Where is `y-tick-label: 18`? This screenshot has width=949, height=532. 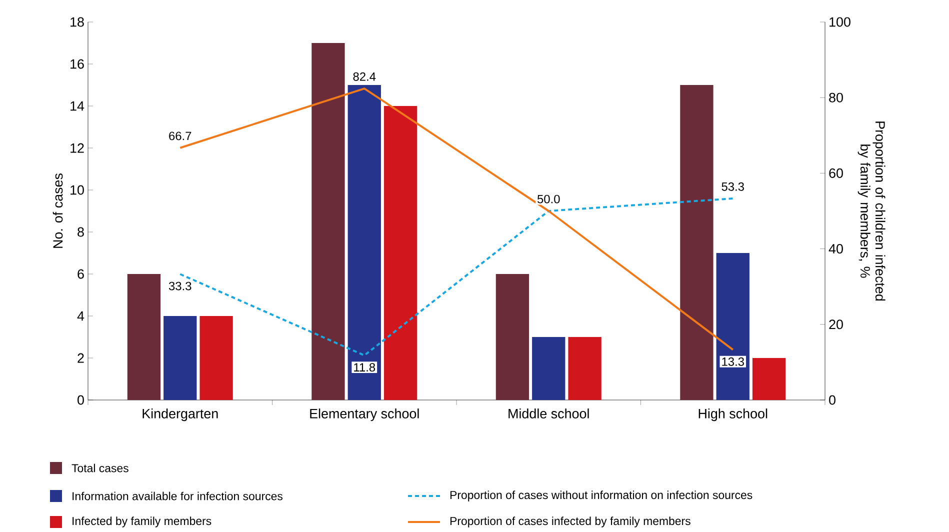
y-tick-label: 18 is located at coordinates (77, 22).